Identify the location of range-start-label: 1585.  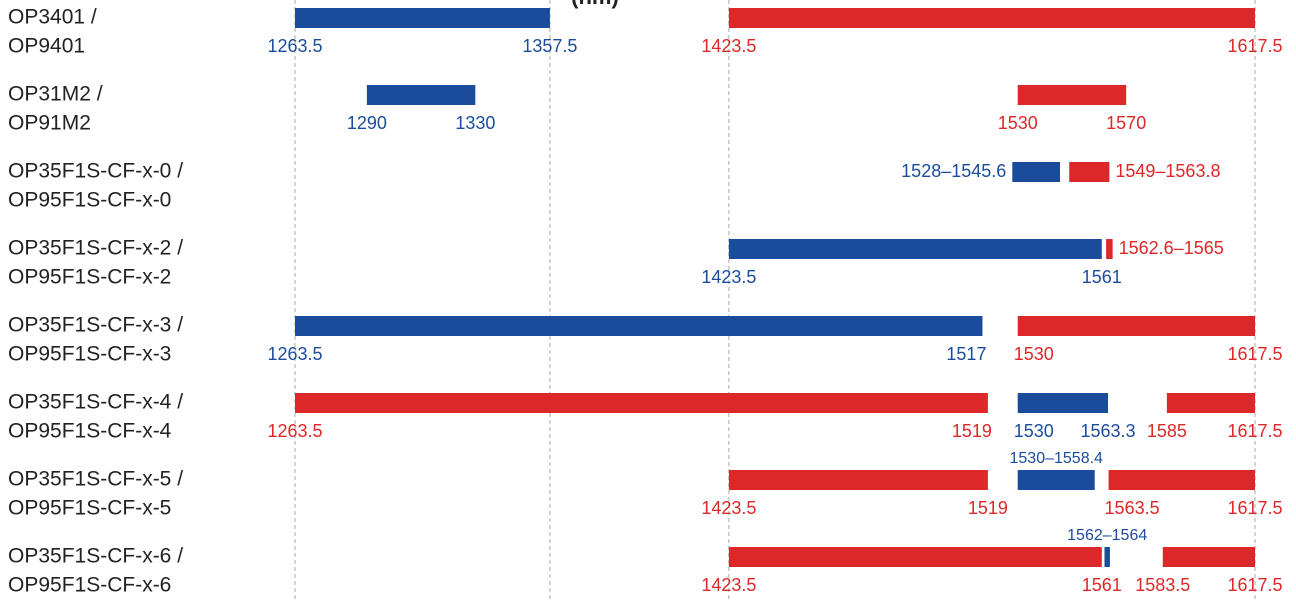
(1167, 431).